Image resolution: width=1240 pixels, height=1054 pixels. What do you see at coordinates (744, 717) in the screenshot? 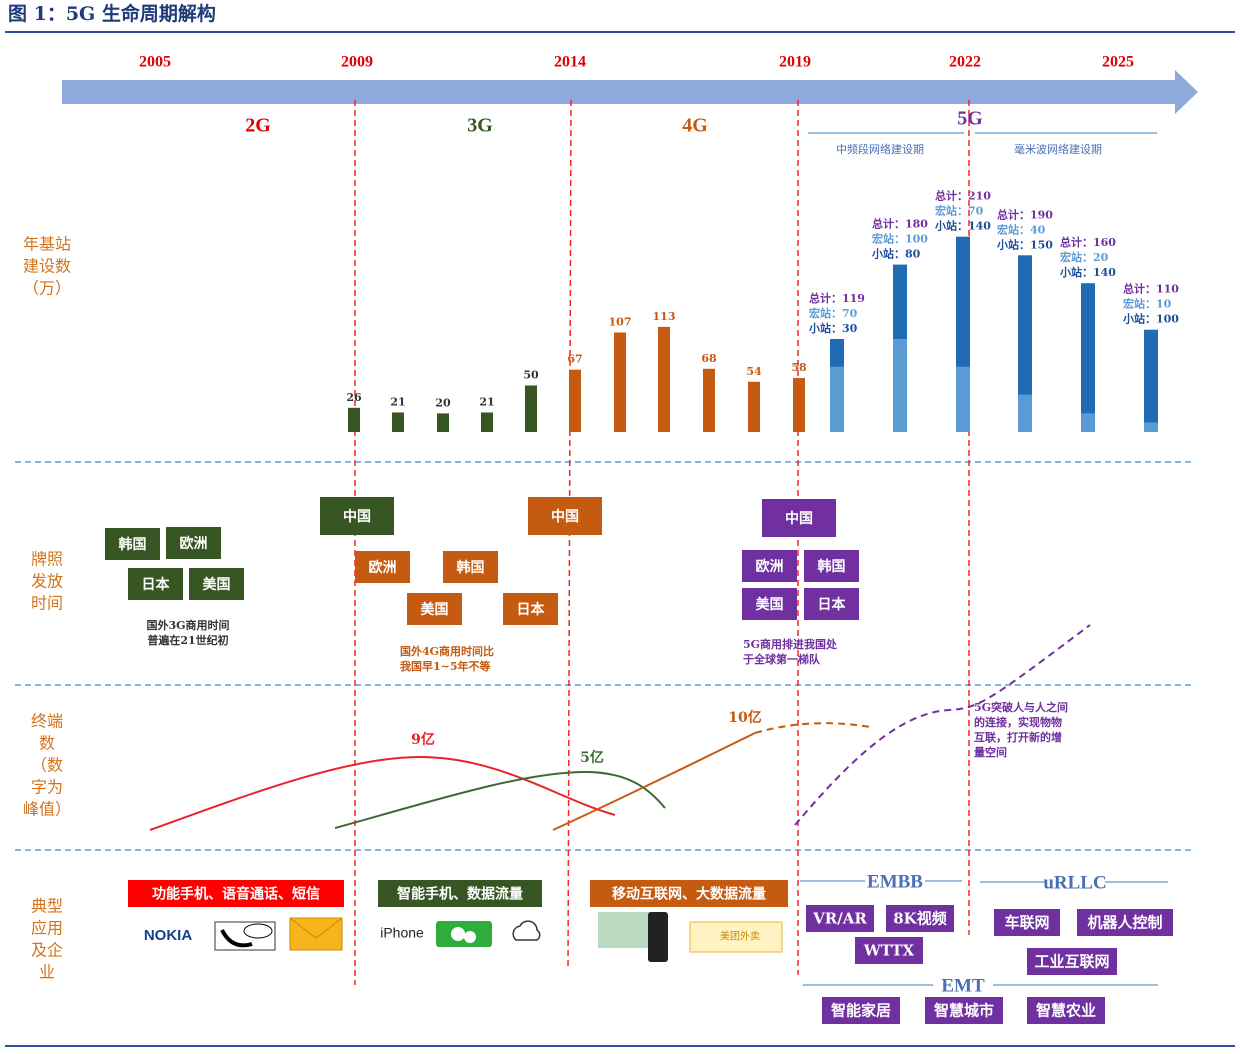
I see `peak-label: 10亿` at bounding box center [744, 717].